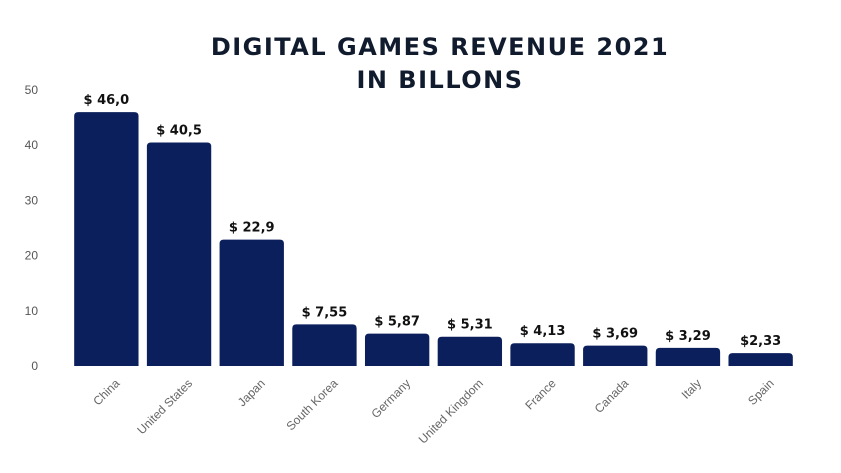  What do you see at coordinates (164, 406) in the screenshot?
I see `x-tick-label: United States` at bounding box center [164, 406].